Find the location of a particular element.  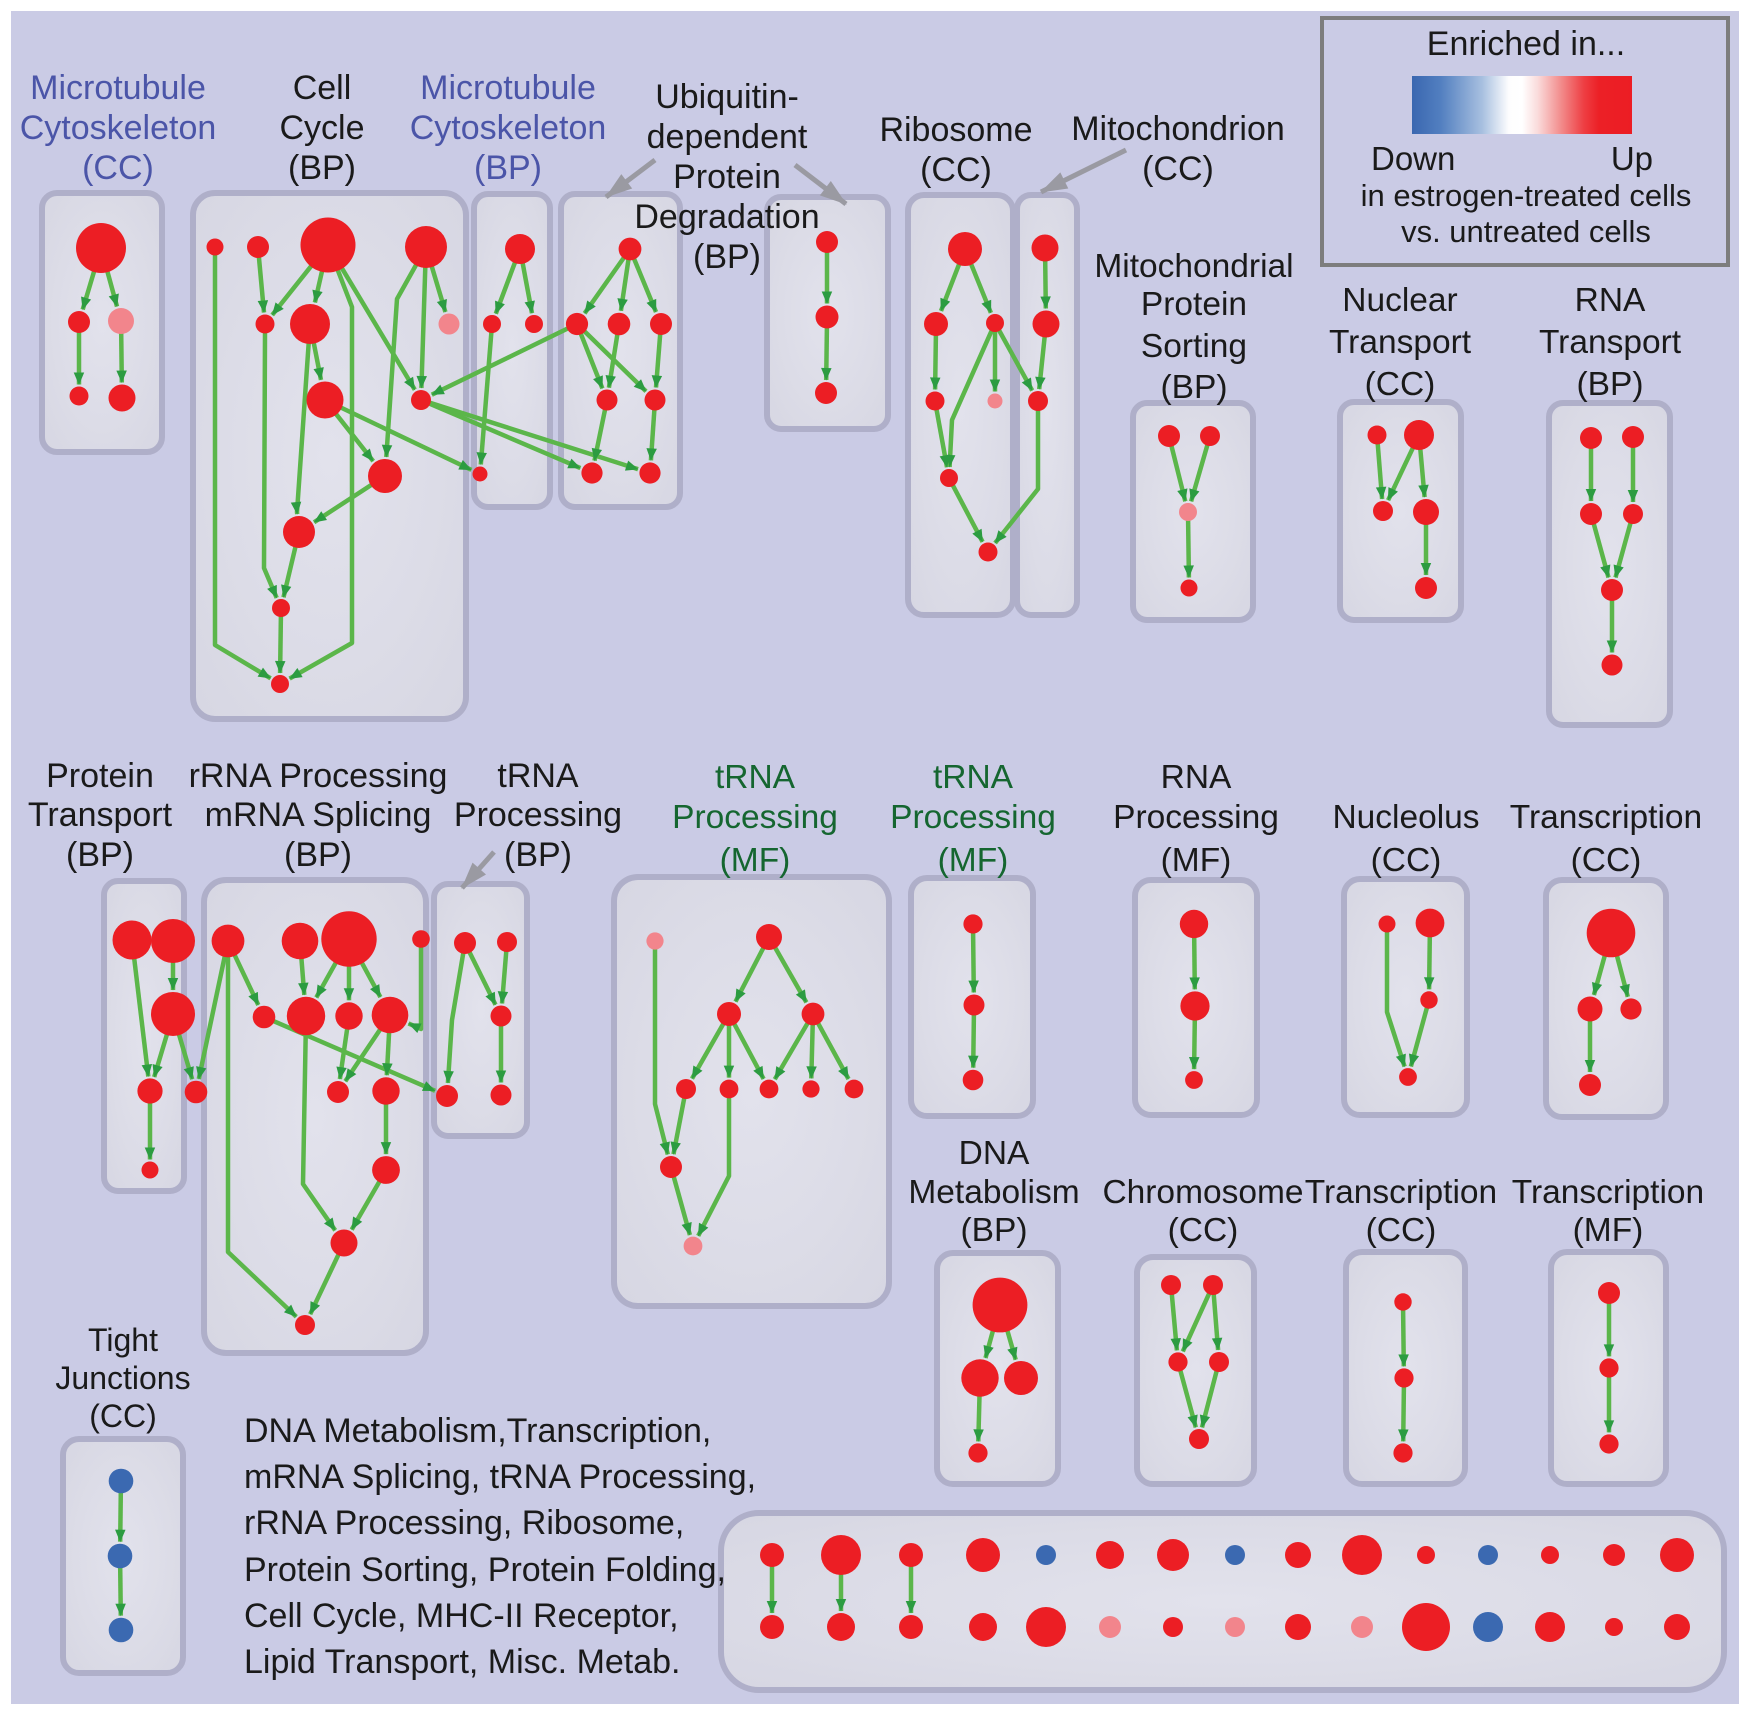

svg-text: DNA is located at coordinates (994, 1153).